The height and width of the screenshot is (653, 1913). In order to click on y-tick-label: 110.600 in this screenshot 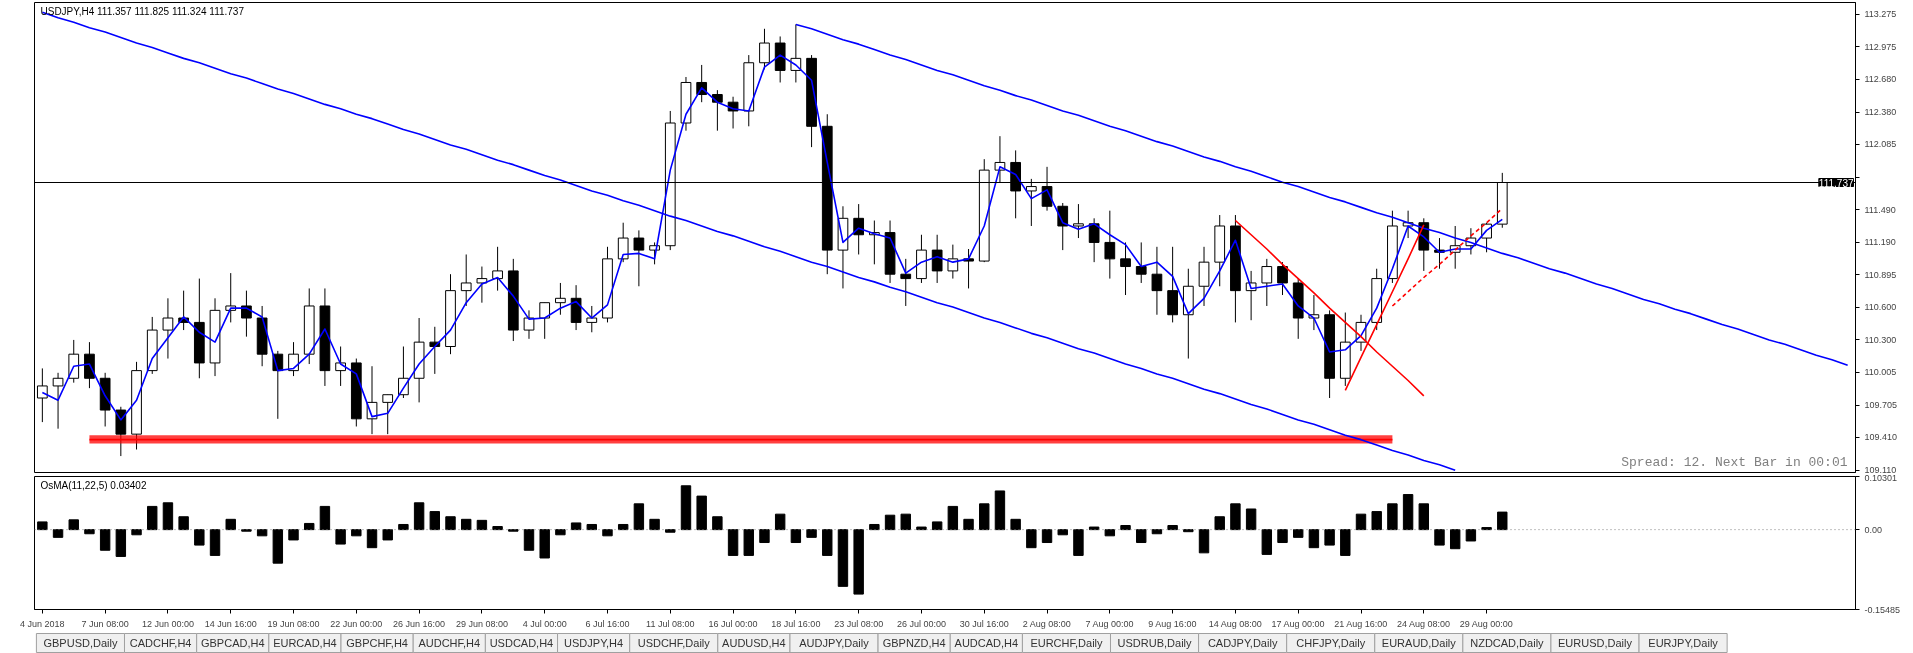, I will do `click(1880, 307)`.